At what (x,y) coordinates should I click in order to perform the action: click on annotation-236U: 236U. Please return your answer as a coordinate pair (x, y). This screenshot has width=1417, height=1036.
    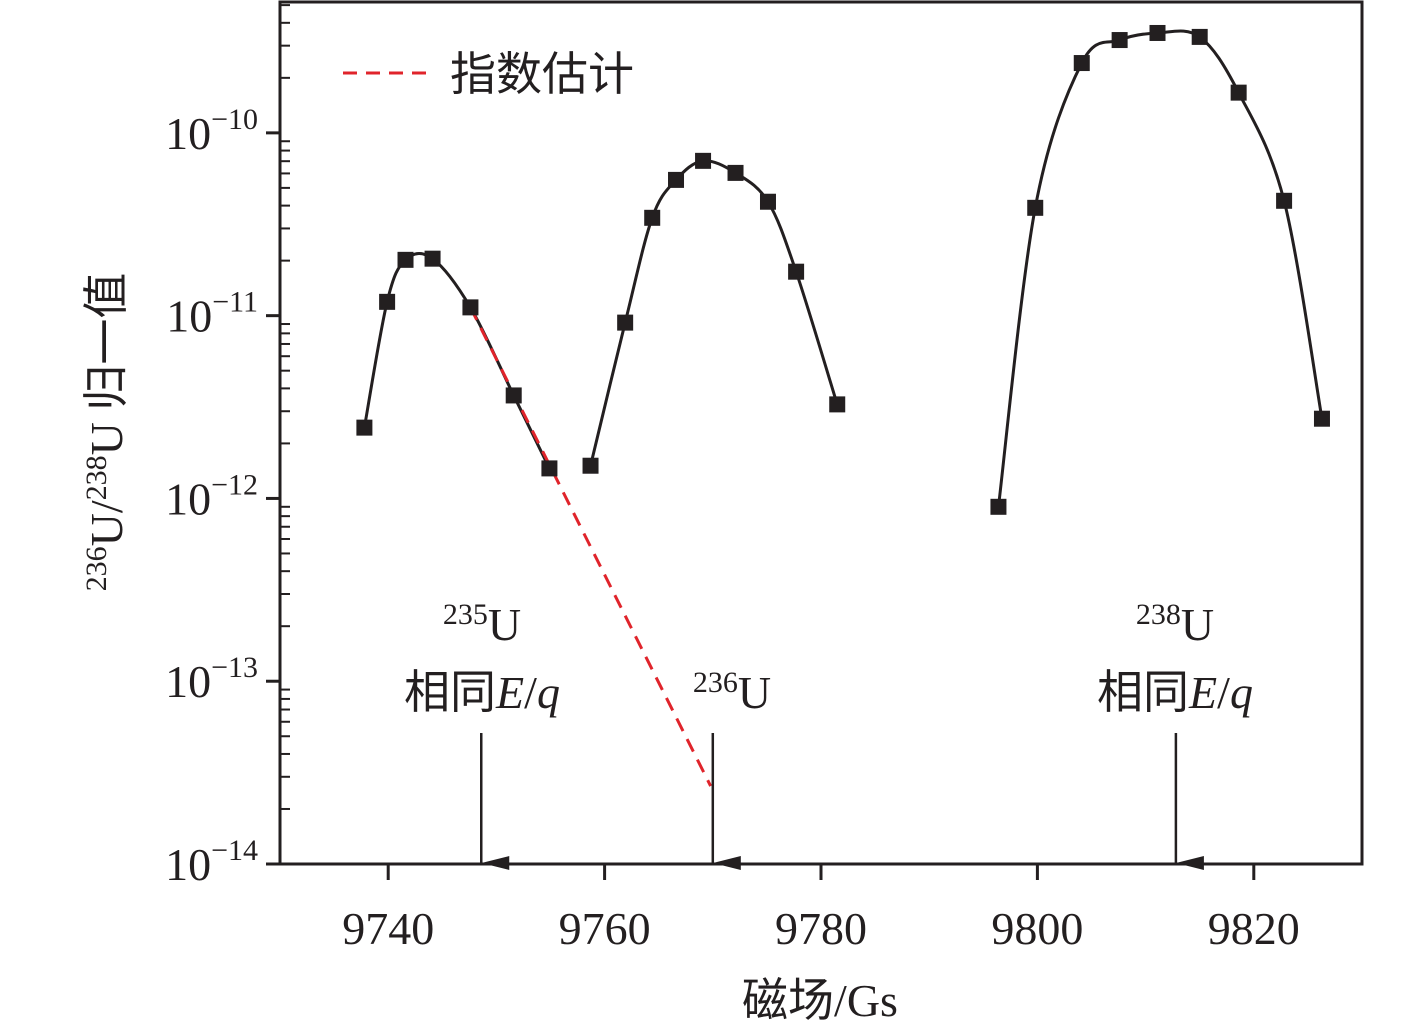
    Looking at the image, I should click on (732, 692).